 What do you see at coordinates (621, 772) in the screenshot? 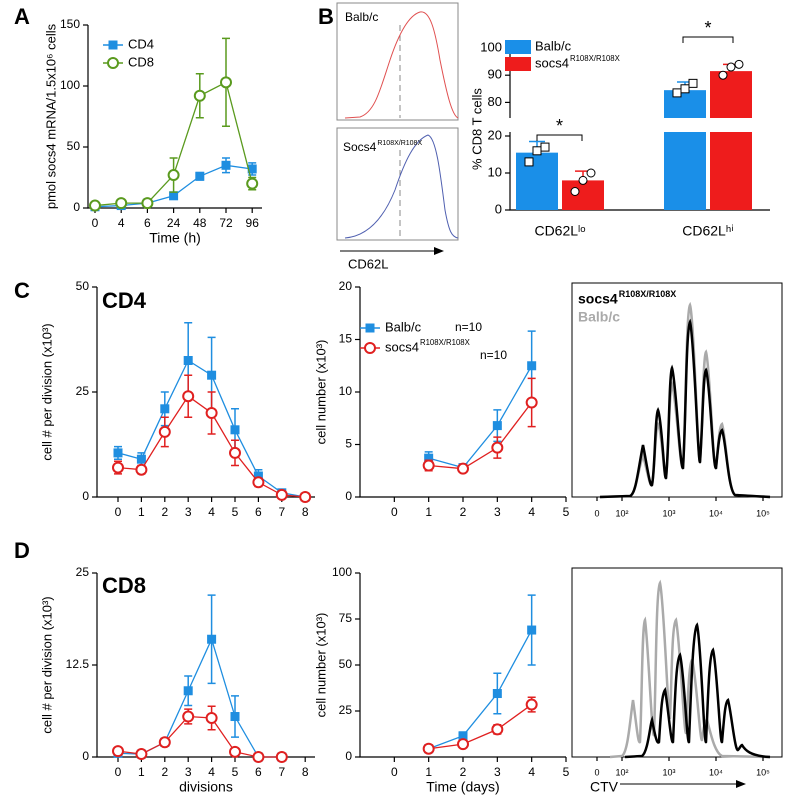
I see `x-tick-label: 10²` at bounding box center [621, 772].